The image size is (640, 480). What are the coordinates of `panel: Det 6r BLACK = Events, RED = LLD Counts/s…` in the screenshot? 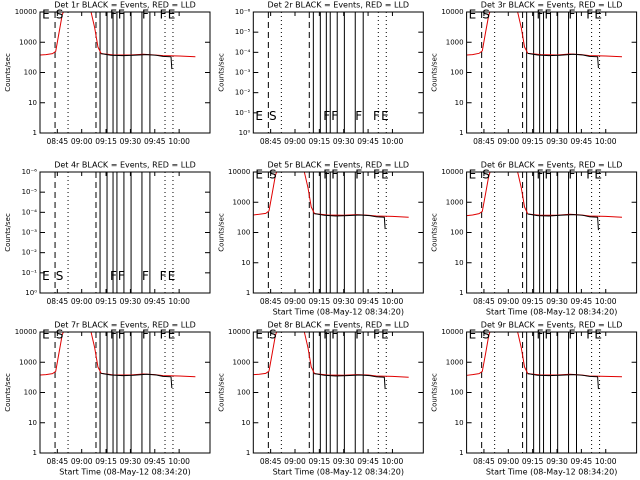 It's located at (534, 239).